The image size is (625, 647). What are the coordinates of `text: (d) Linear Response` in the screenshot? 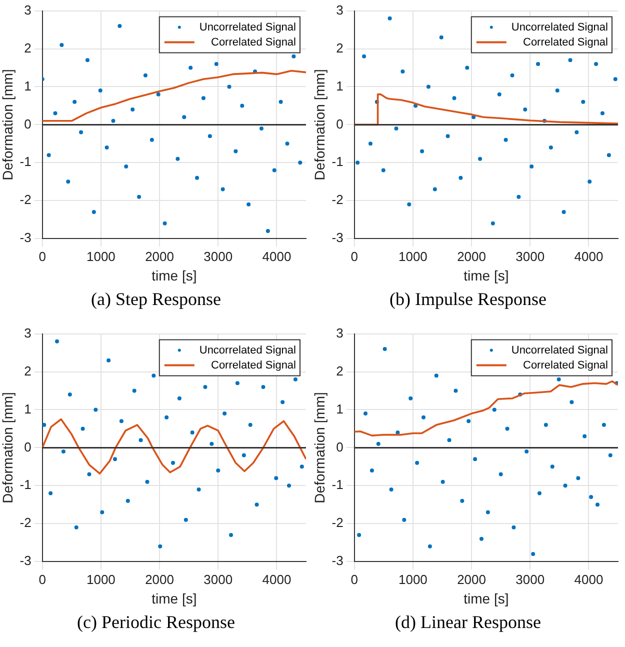 It's located at (468, 622).